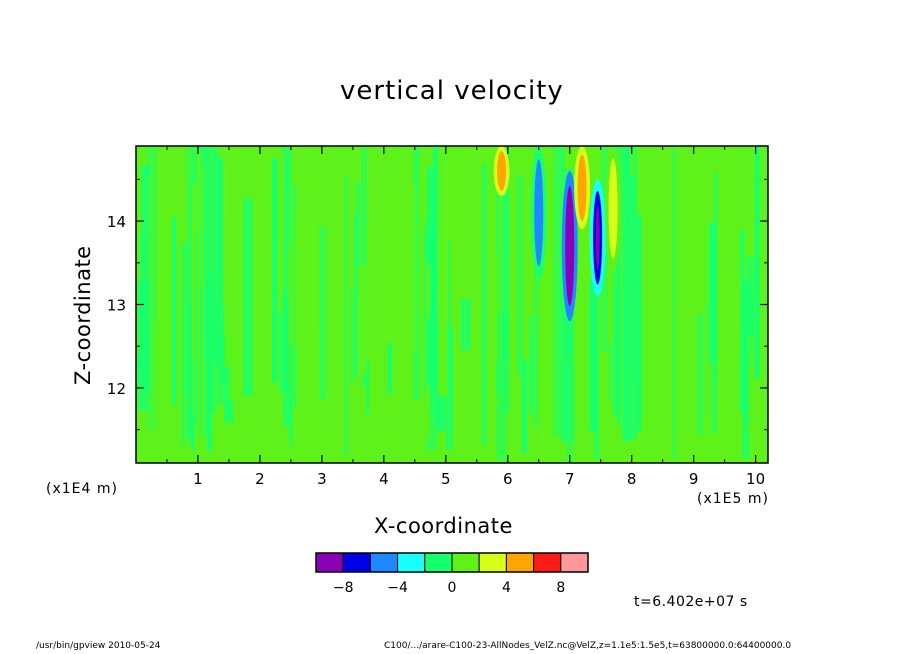 The height and width of the screenshot is (654, 904). What do you see at coordinates (397, 588) in the screenshot?
I see `colorbar-tick-label: −4` at bounding box center [397, 588].